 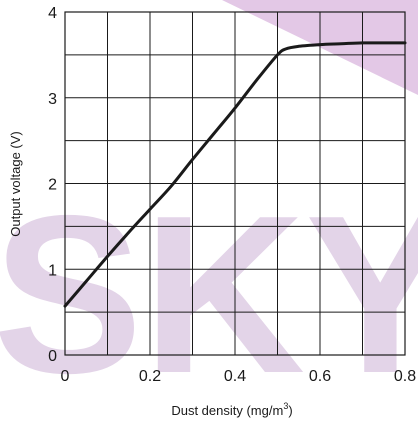 I want to click on y-tick-label: 1, so click(x=52, y=270).